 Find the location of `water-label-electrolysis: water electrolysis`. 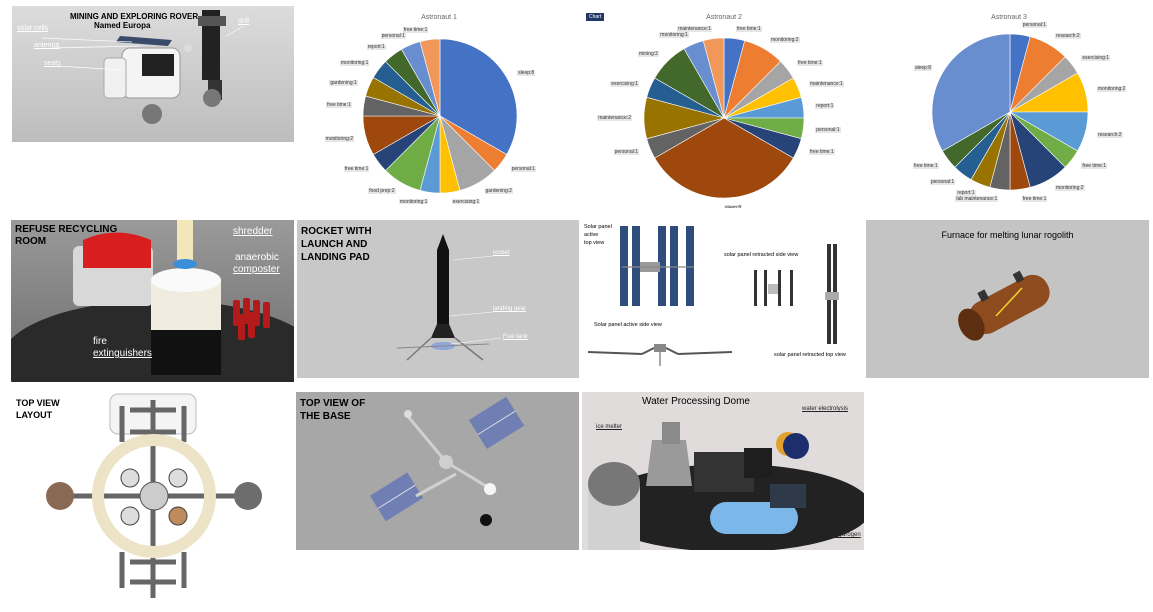

water-label-electrolysis: water electrolysis is located at coordinates (825, 409).